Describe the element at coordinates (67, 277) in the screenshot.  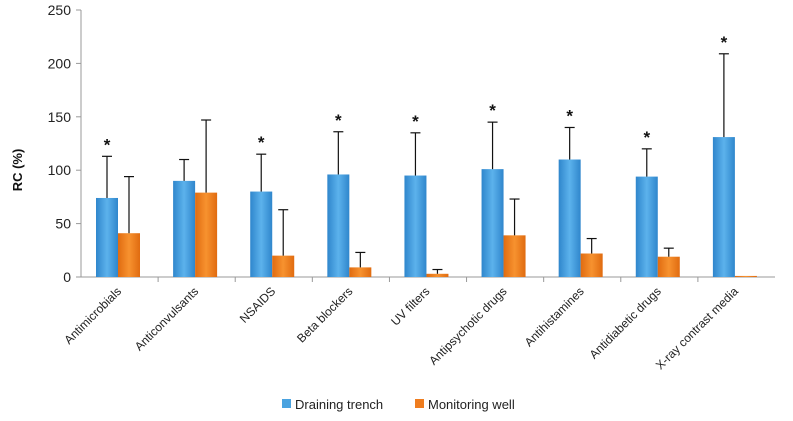
I see `y-tick-label: 0` at that location.